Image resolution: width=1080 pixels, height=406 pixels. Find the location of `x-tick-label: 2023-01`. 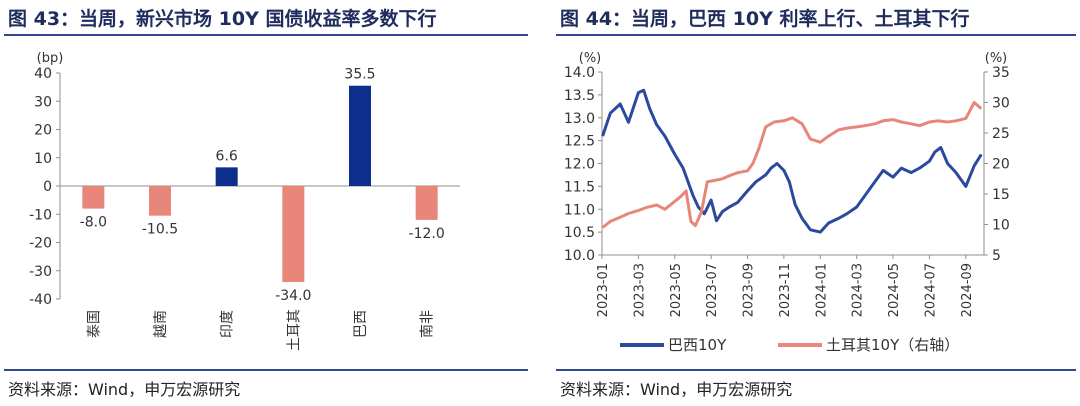

x-tick-label: 2023-01 is located at coordinates (603, 290).